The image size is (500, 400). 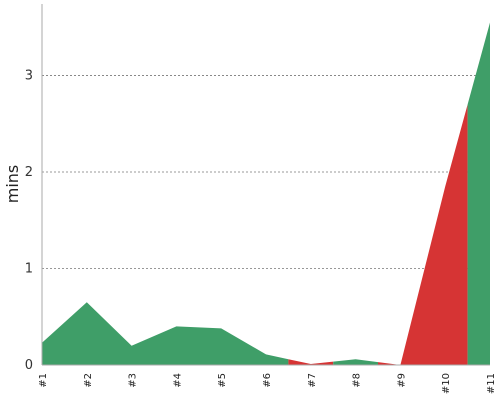 I want to click on x-tick-label: #6, so click(x=267, y=380).